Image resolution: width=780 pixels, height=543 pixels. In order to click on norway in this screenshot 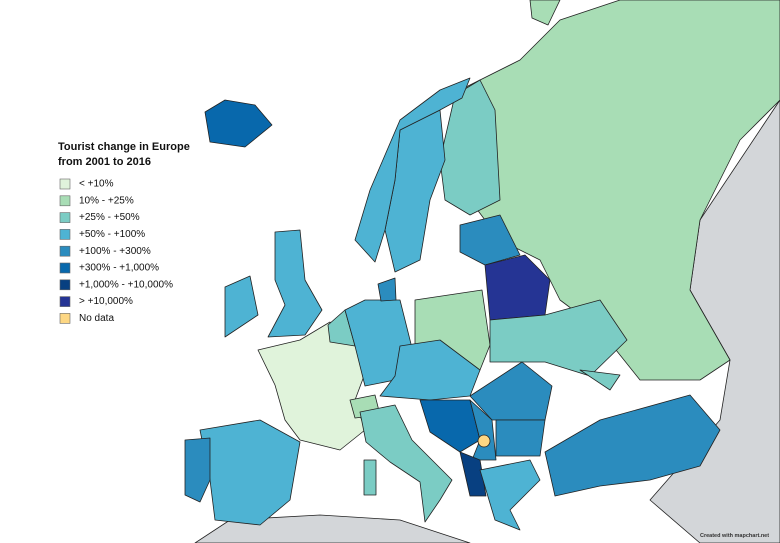, I will do `click(412, 170)`.